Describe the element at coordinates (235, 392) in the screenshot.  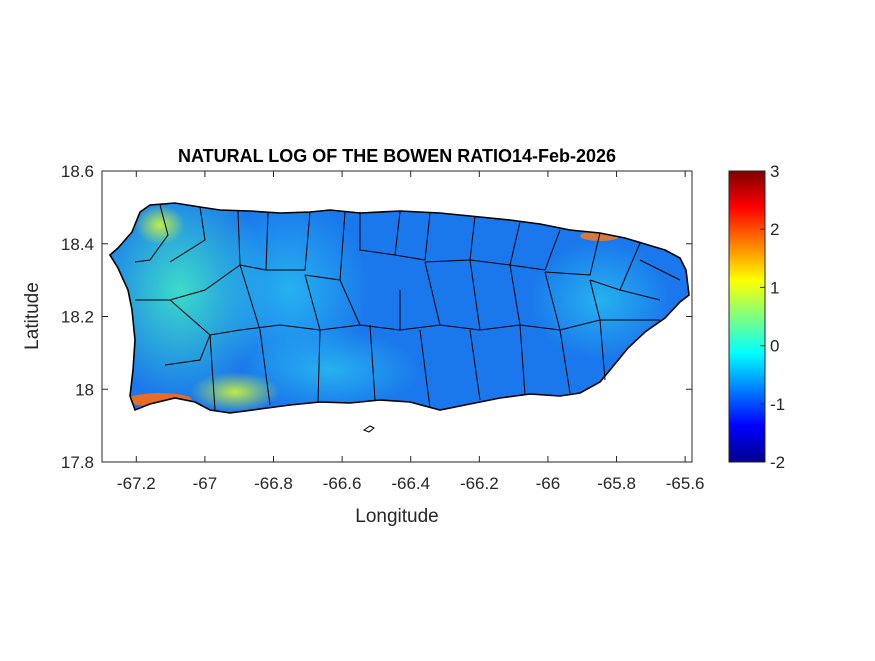
I see `field-southwest-yellow` at that location.